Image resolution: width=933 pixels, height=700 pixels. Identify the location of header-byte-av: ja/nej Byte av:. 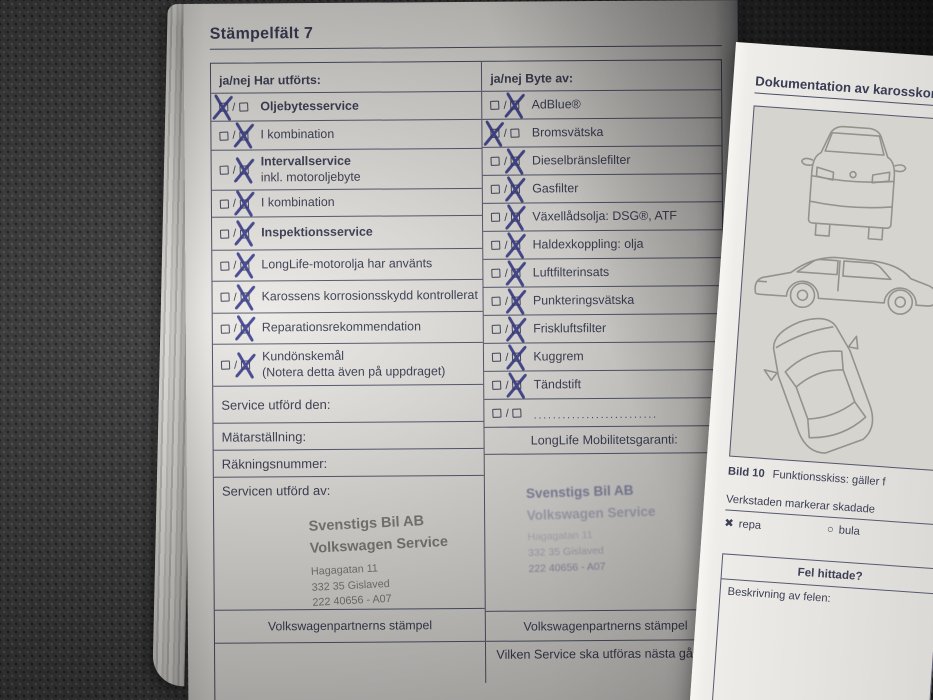
(532, 78).